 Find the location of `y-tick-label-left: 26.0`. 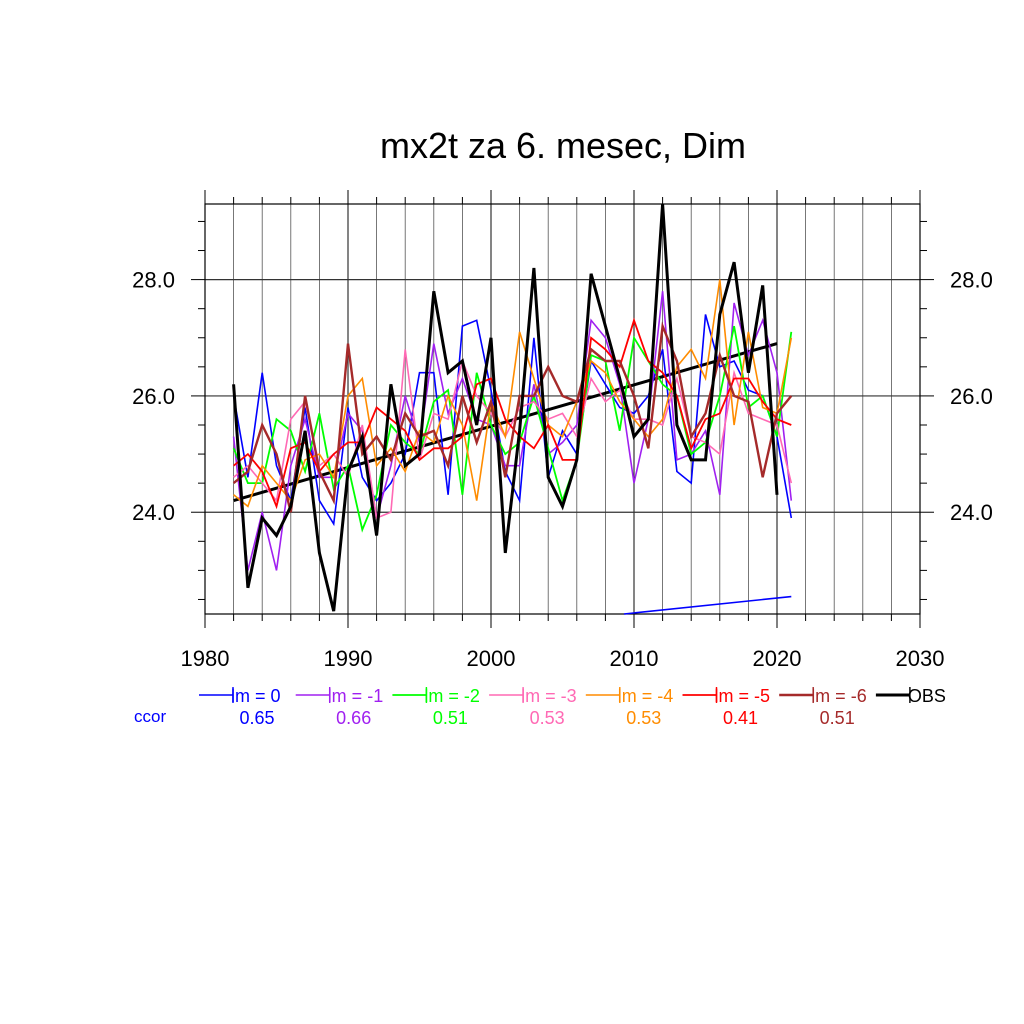

y-tick-label-left: 26.0 is located at coordinates (153, 396).